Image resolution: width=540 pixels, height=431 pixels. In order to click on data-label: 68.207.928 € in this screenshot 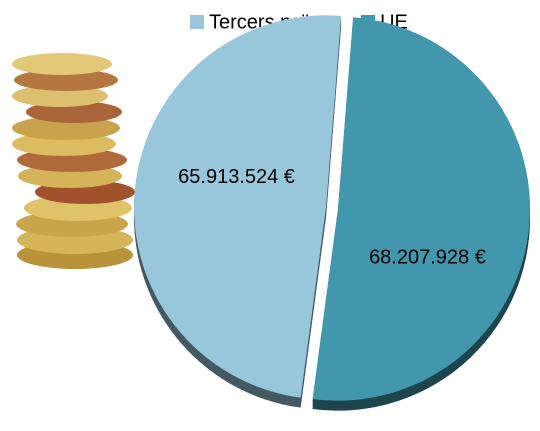, I will do `click(427, 257)`.